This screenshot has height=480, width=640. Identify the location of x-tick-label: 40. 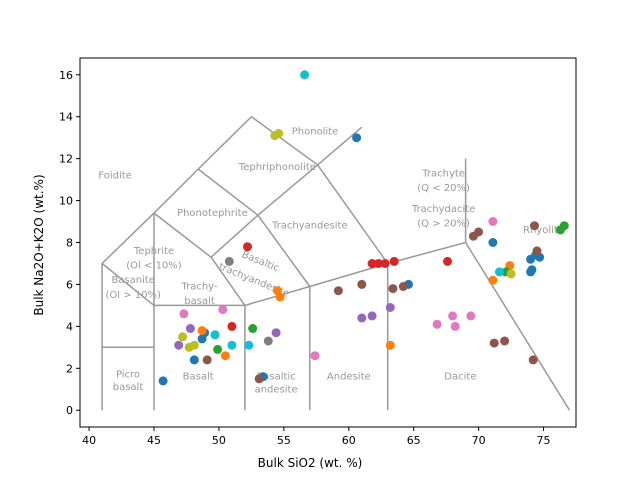
(89, 440).